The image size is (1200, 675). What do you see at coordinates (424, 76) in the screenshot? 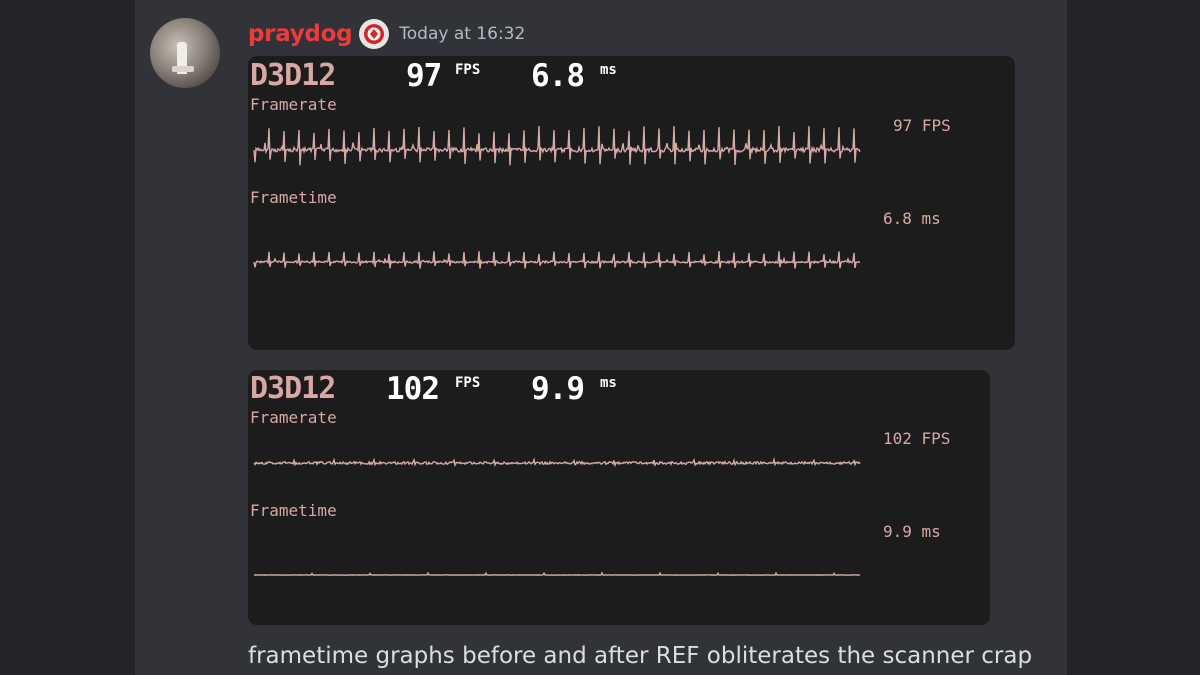
I see `fps-value: 97` at bounding box center [424, 76].